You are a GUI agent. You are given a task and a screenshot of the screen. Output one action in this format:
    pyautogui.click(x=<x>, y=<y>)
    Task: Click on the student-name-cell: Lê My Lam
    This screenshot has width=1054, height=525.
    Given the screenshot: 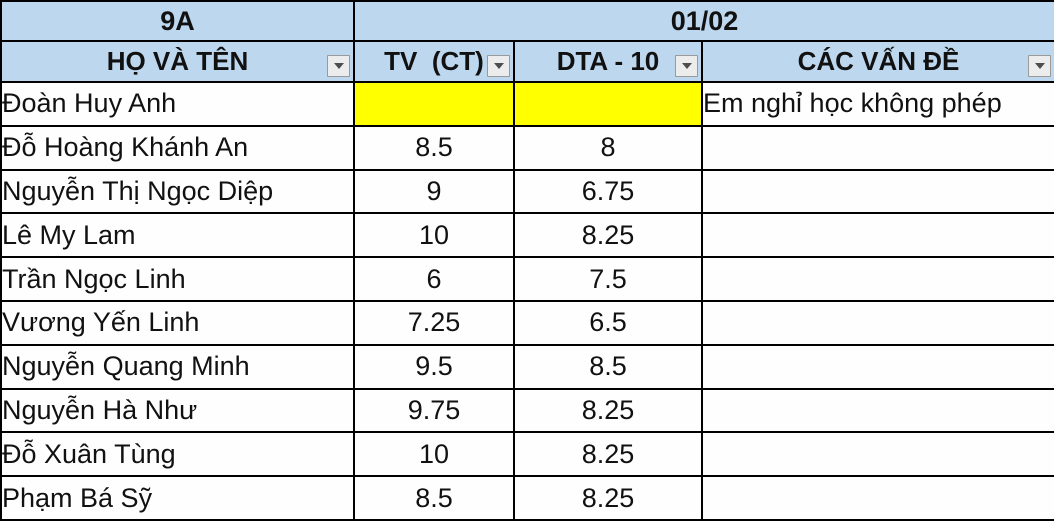 What is the action you would take?
    pyautogui.click(x=177, y=235)
    